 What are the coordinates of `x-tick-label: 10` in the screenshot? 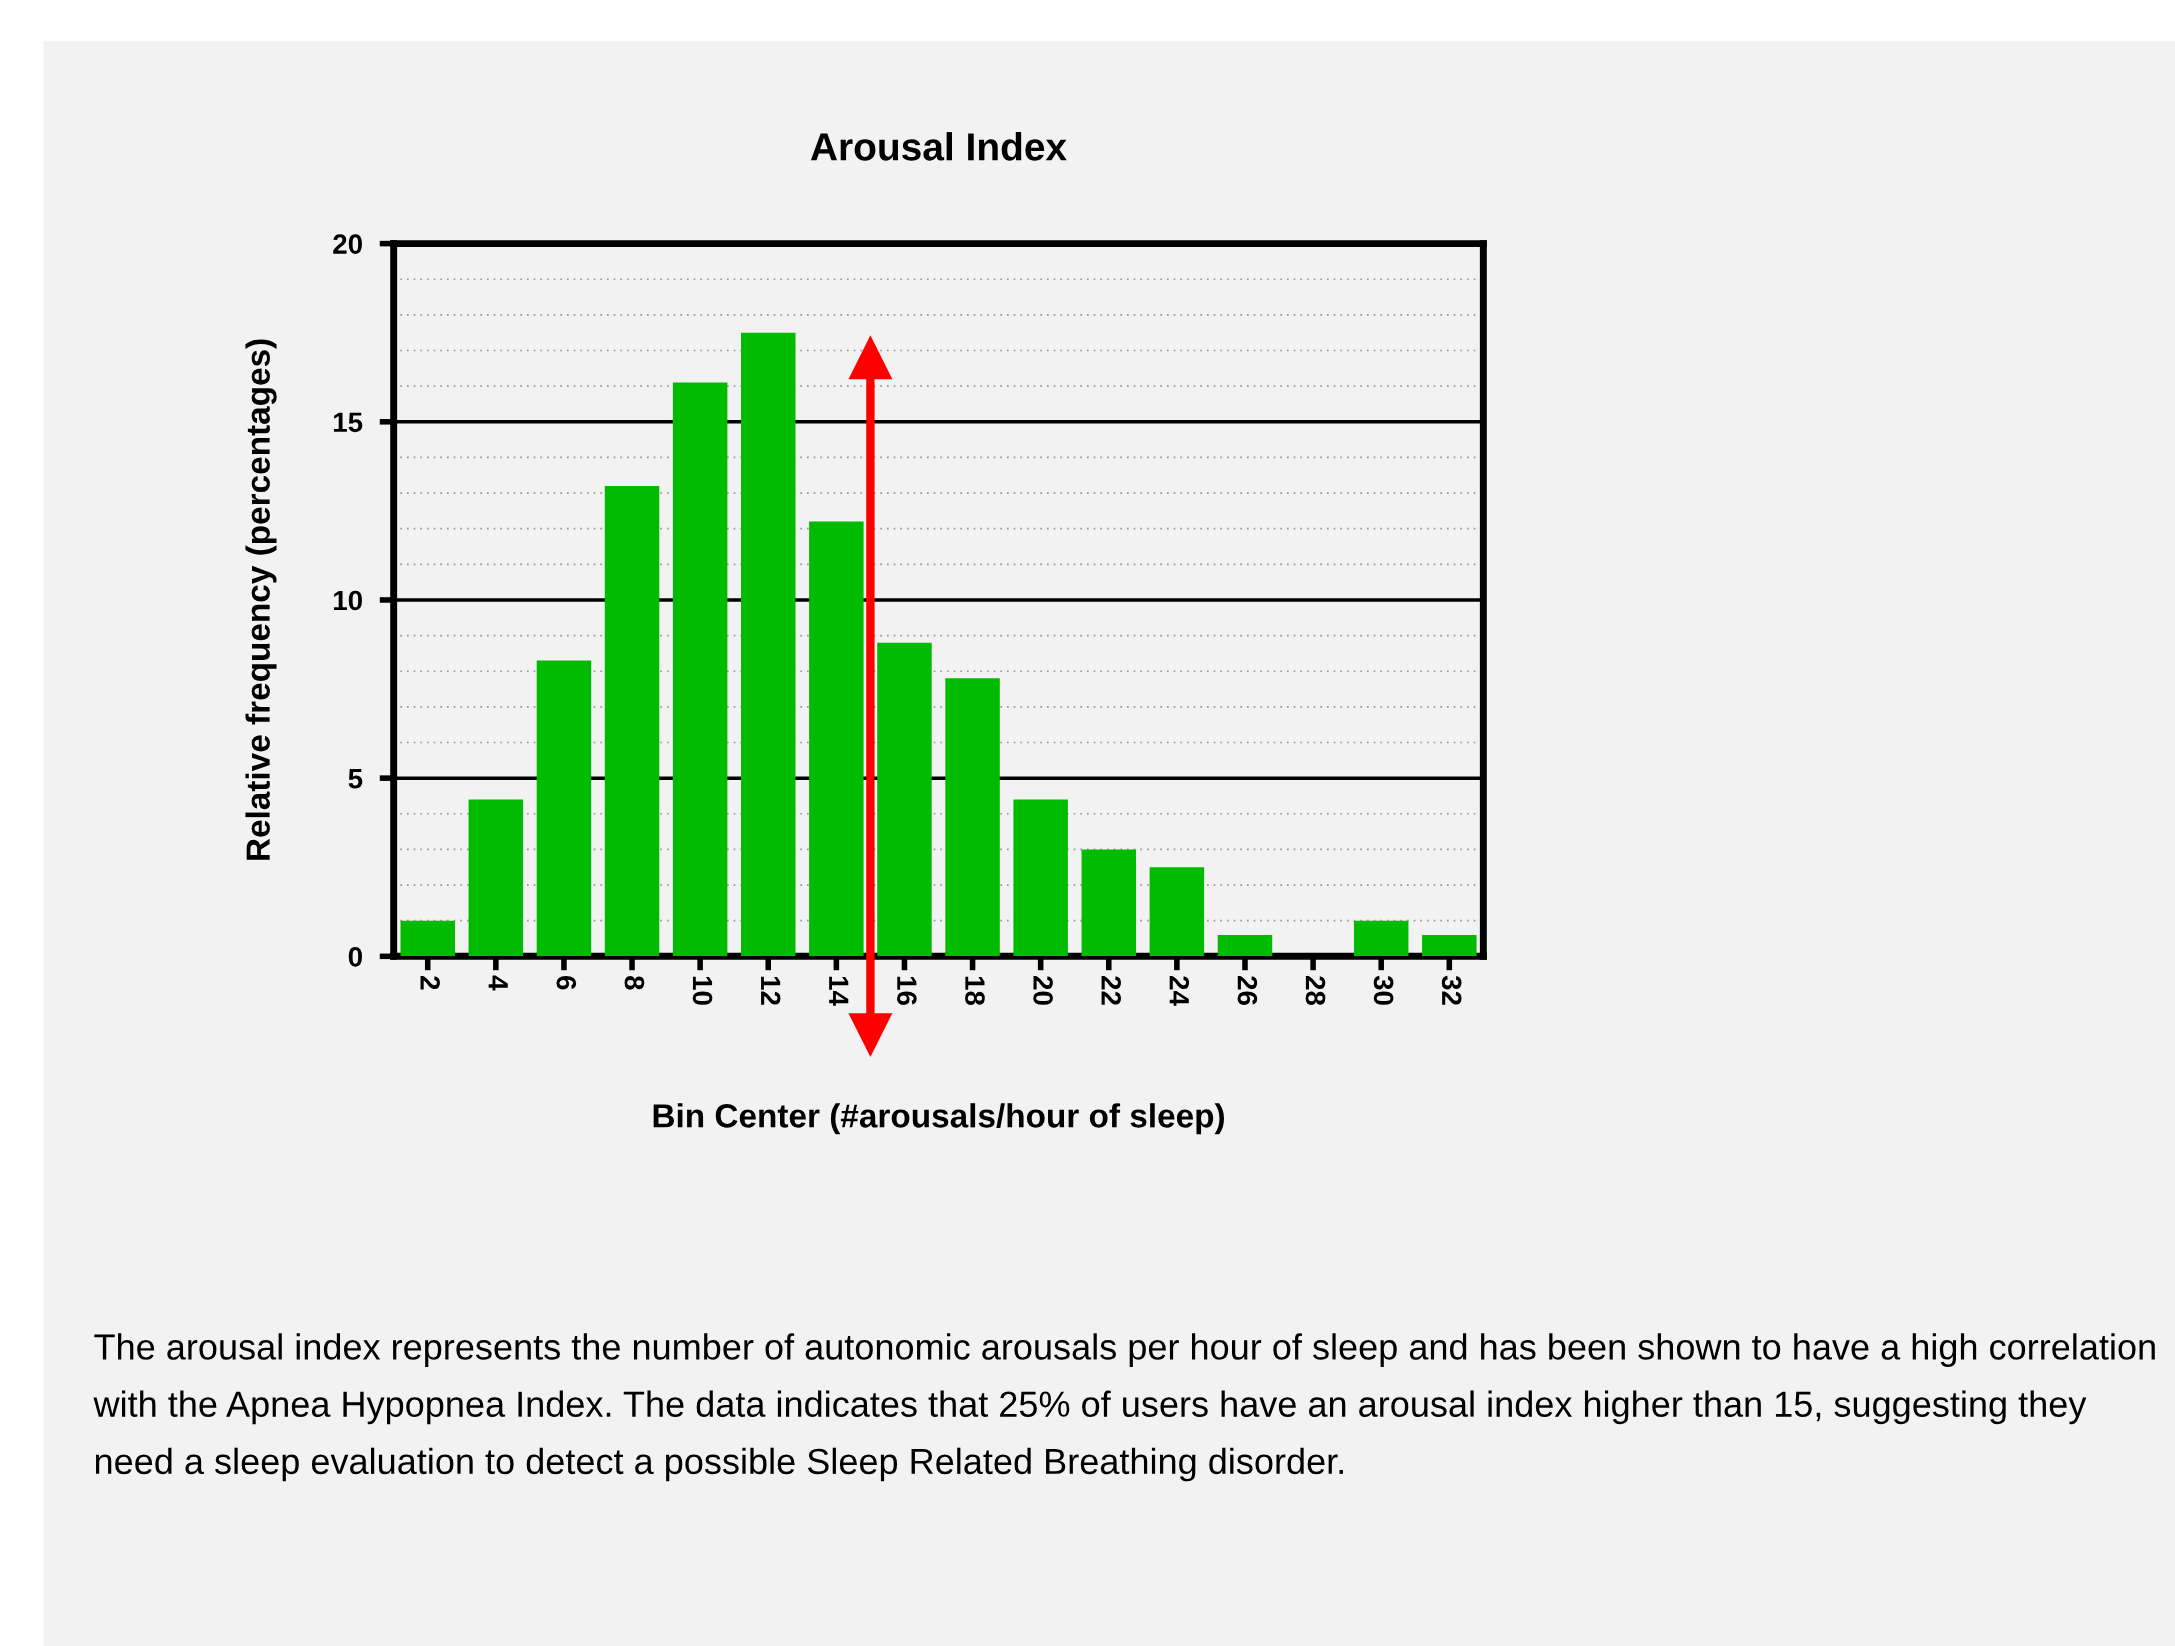 It's located at (702, 990).